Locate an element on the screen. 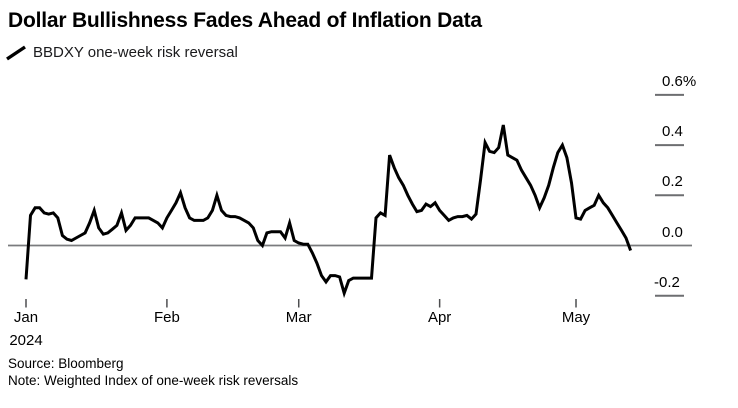 Image resolution: width=738 pixels, height=408 pixels. x-axis-label: Jan is located at coordinates (26, 317).